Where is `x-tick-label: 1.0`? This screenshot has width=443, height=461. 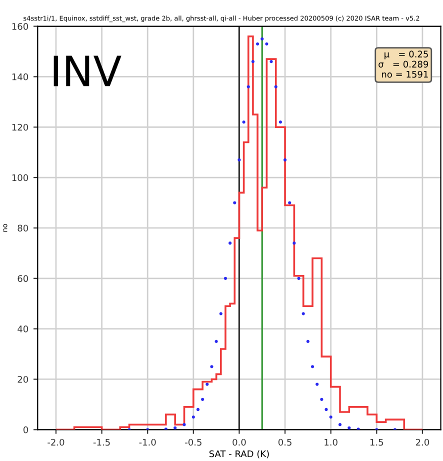 x-tick-label: 1.0 is located at coordinates (331, 442).